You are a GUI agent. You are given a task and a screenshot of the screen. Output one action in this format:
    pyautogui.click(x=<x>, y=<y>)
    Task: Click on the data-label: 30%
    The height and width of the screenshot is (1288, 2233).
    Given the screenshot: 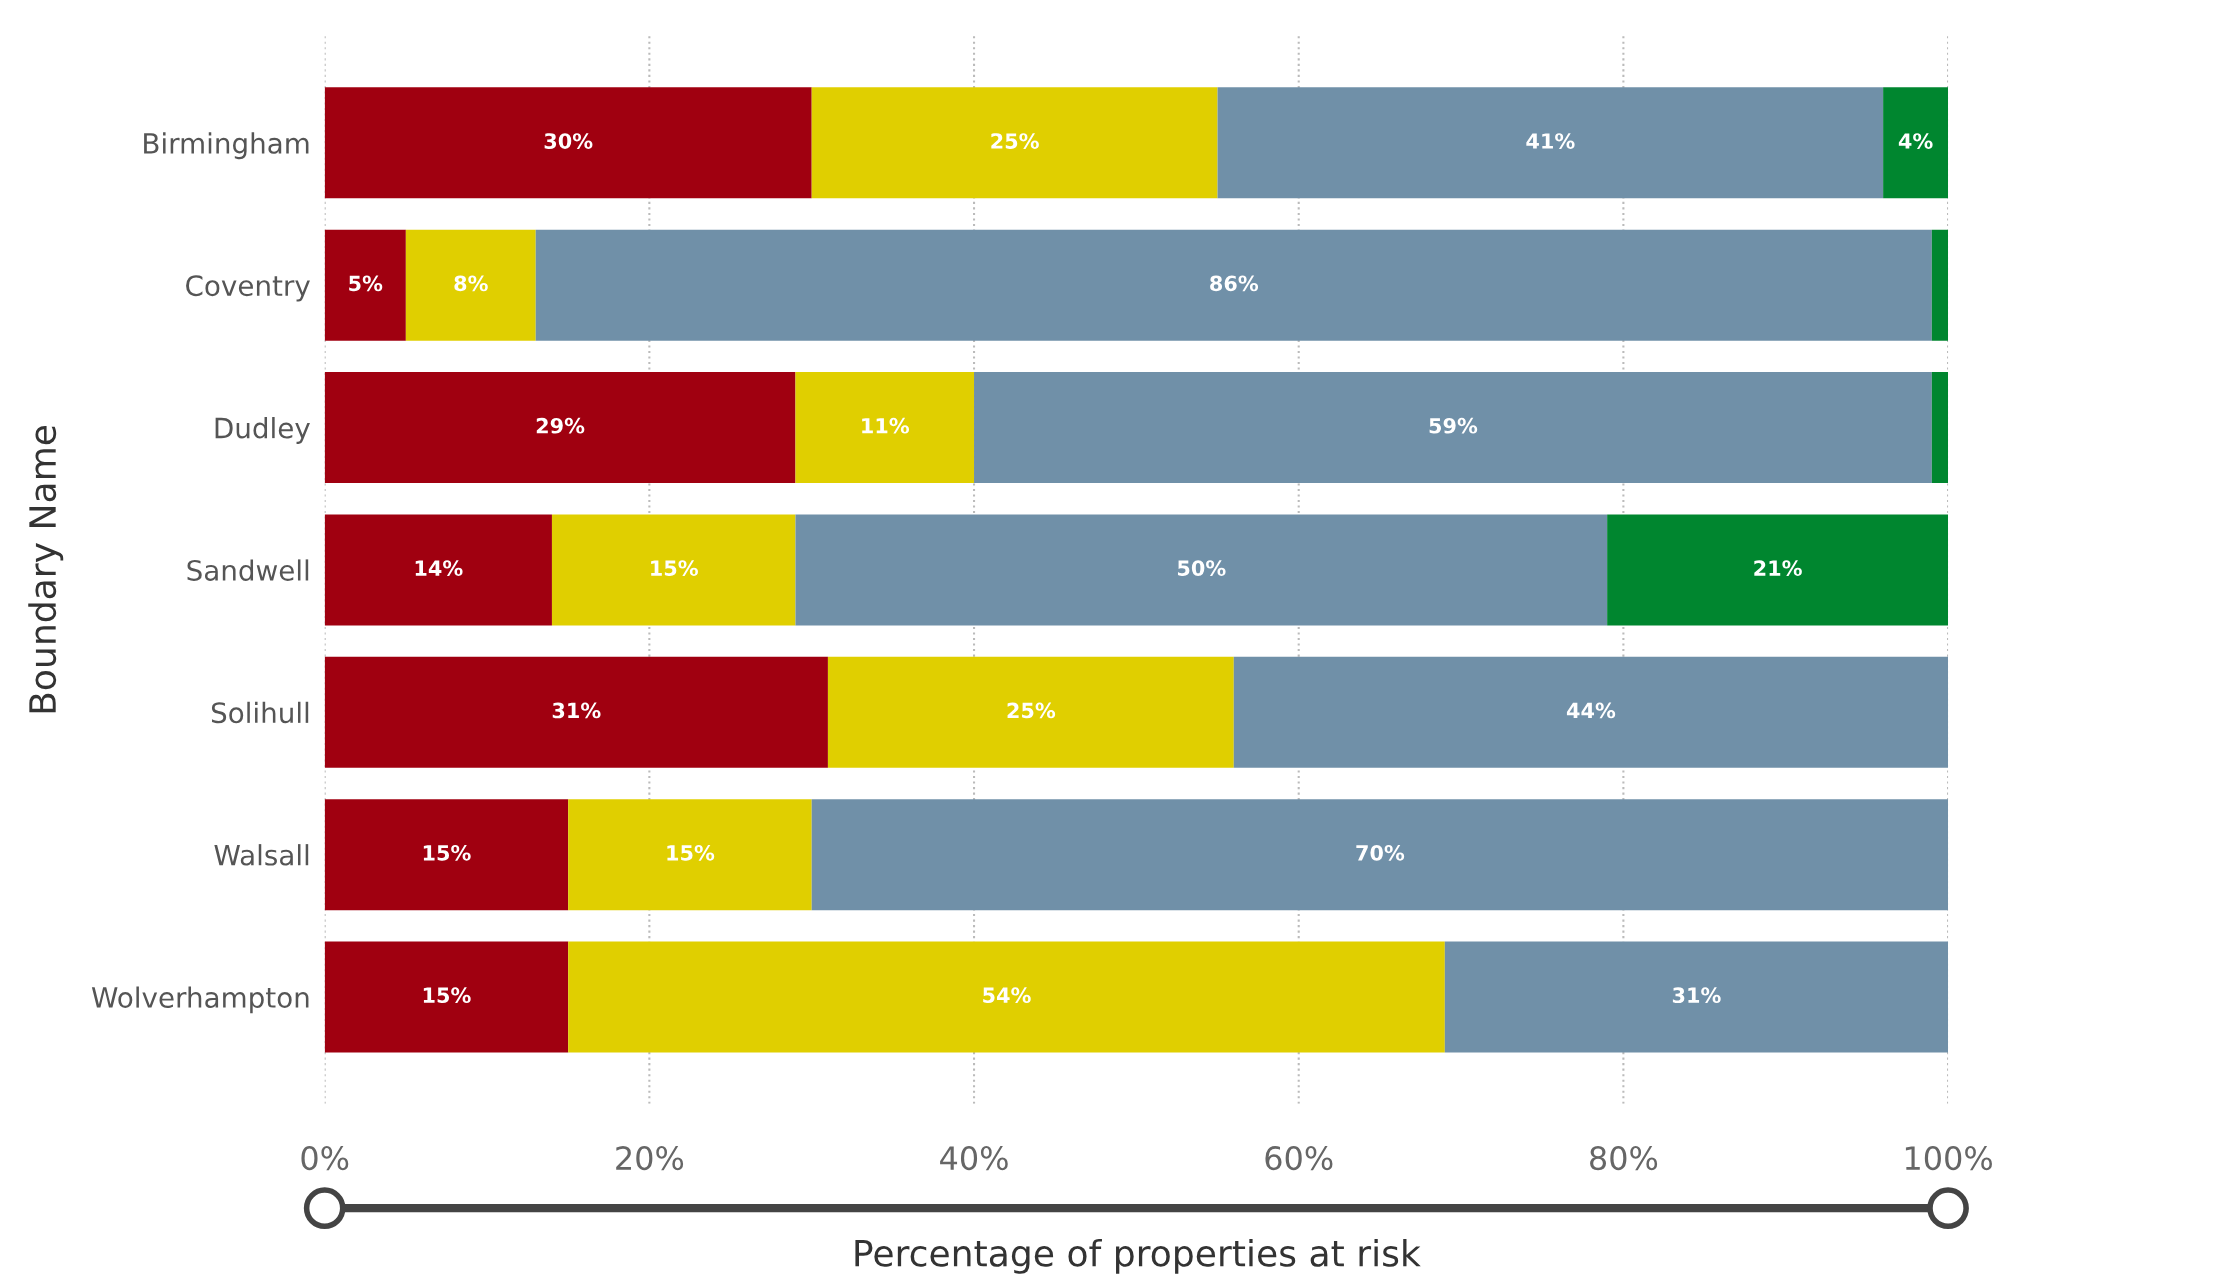 What is the action you would take?
    pyautogui.click(x=568, y=141)
    